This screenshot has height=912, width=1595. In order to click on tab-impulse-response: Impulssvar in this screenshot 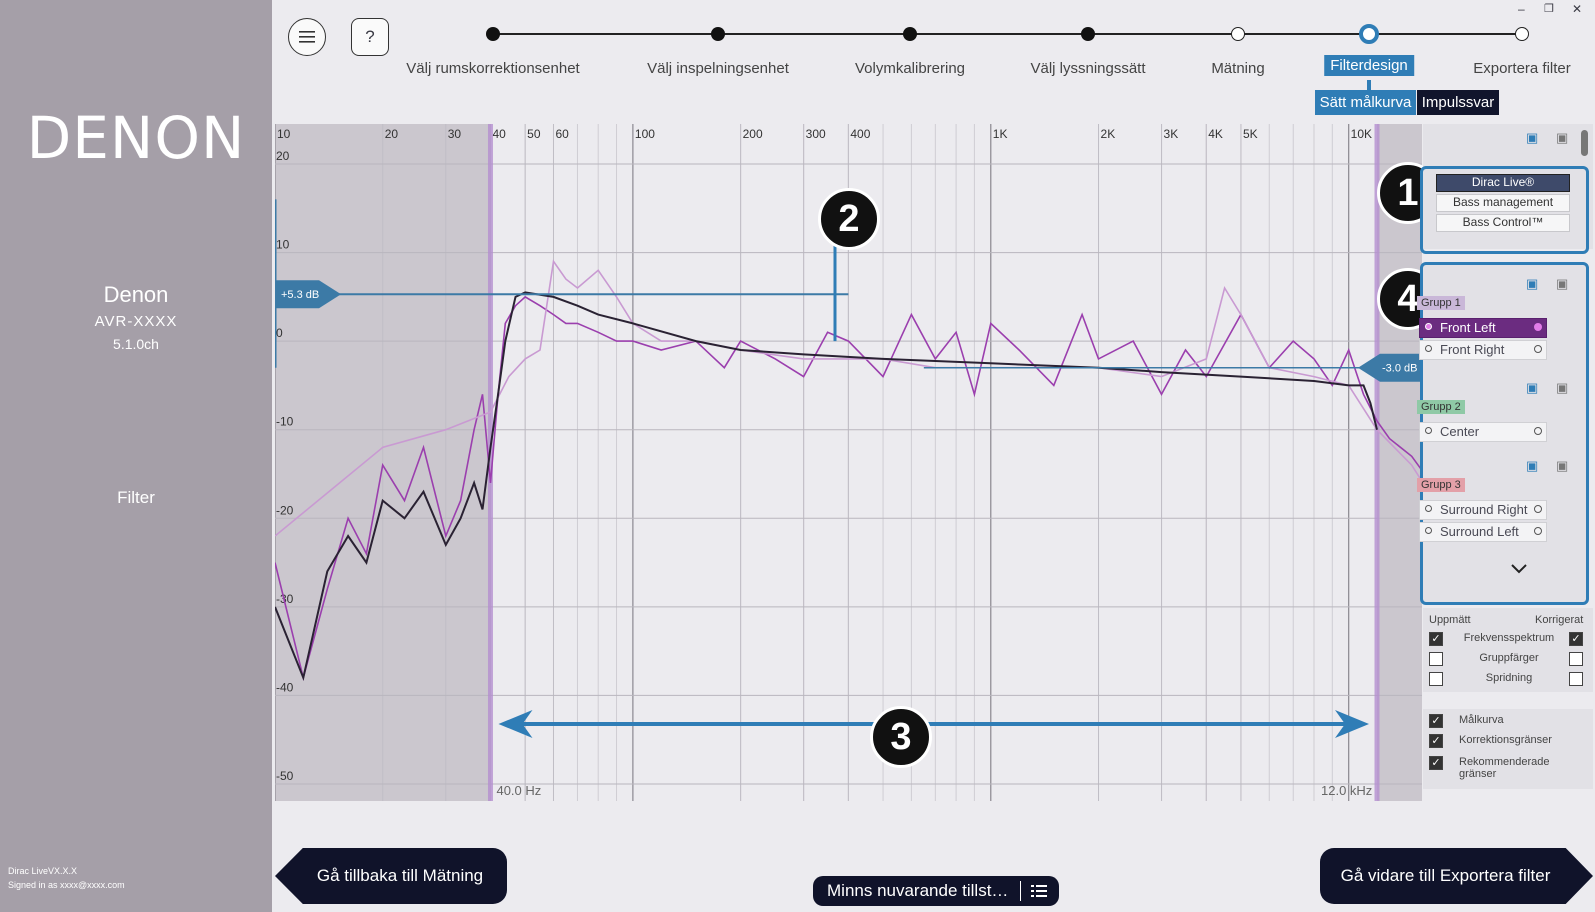, I will do `click(1458, 102)`.